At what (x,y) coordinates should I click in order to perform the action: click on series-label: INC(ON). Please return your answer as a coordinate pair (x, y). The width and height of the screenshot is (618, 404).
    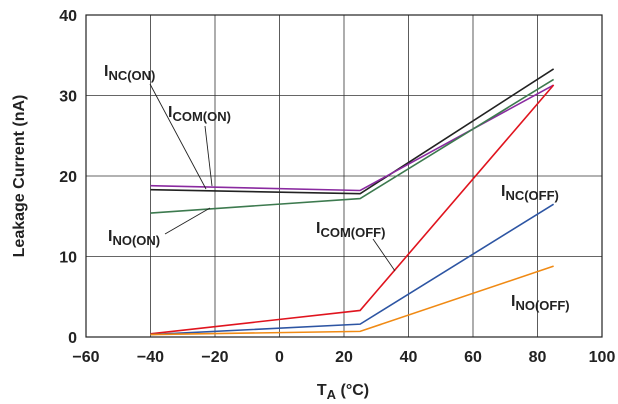
    Looking at the image, I should click on (129, 73).